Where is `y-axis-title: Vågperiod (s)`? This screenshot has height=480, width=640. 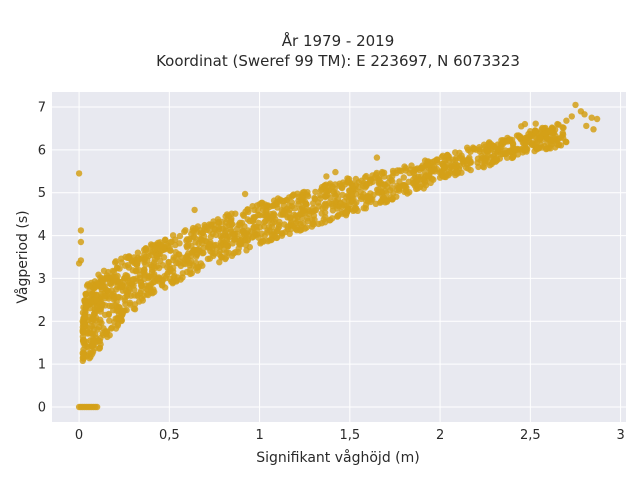
y-axis-title: Vågperiod (s) is located at coordinates (22, 256).